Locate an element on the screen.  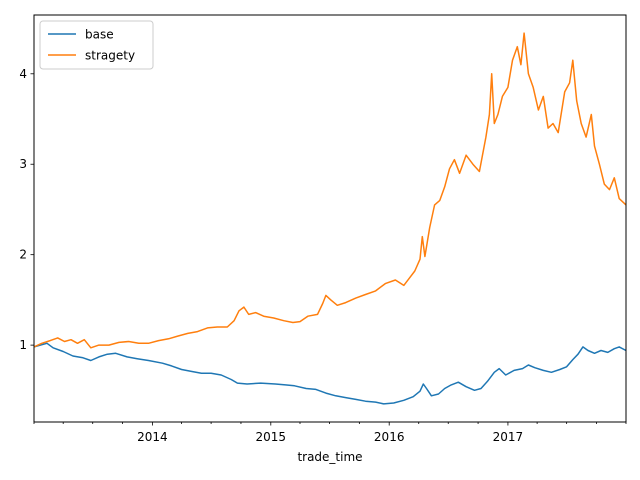
legend: base stragety is located at coordinates (96, 45).